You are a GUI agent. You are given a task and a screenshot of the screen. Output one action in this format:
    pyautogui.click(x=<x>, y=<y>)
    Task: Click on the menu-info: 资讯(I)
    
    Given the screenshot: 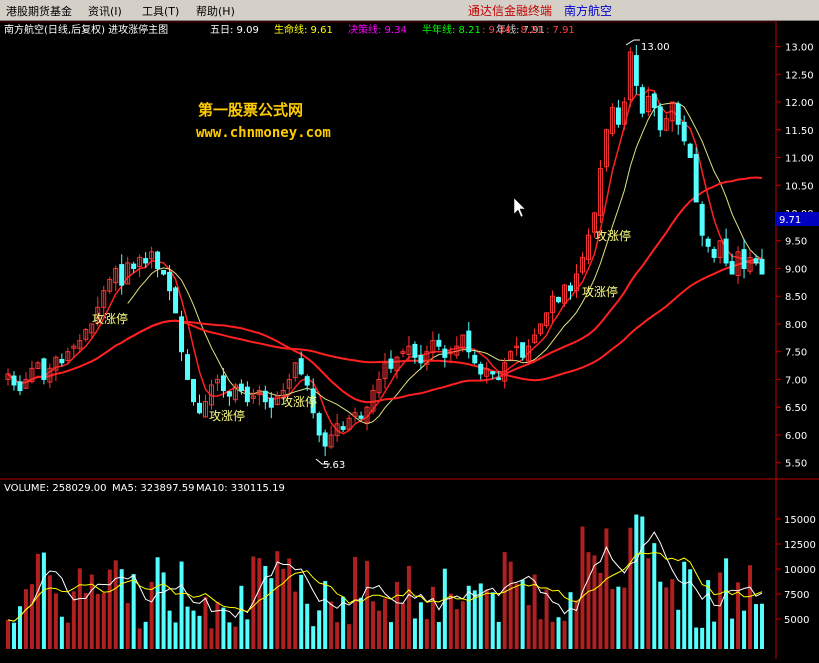 What is the action you would take?
    pyautogui.click(x=105, y=11)
    